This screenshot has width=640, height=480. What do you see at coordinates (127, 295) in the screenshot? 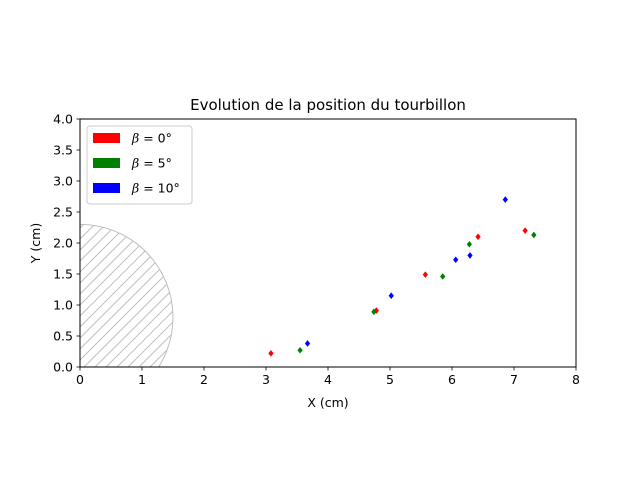
I see `obstacle-circle` at bounding box center [127, 295].